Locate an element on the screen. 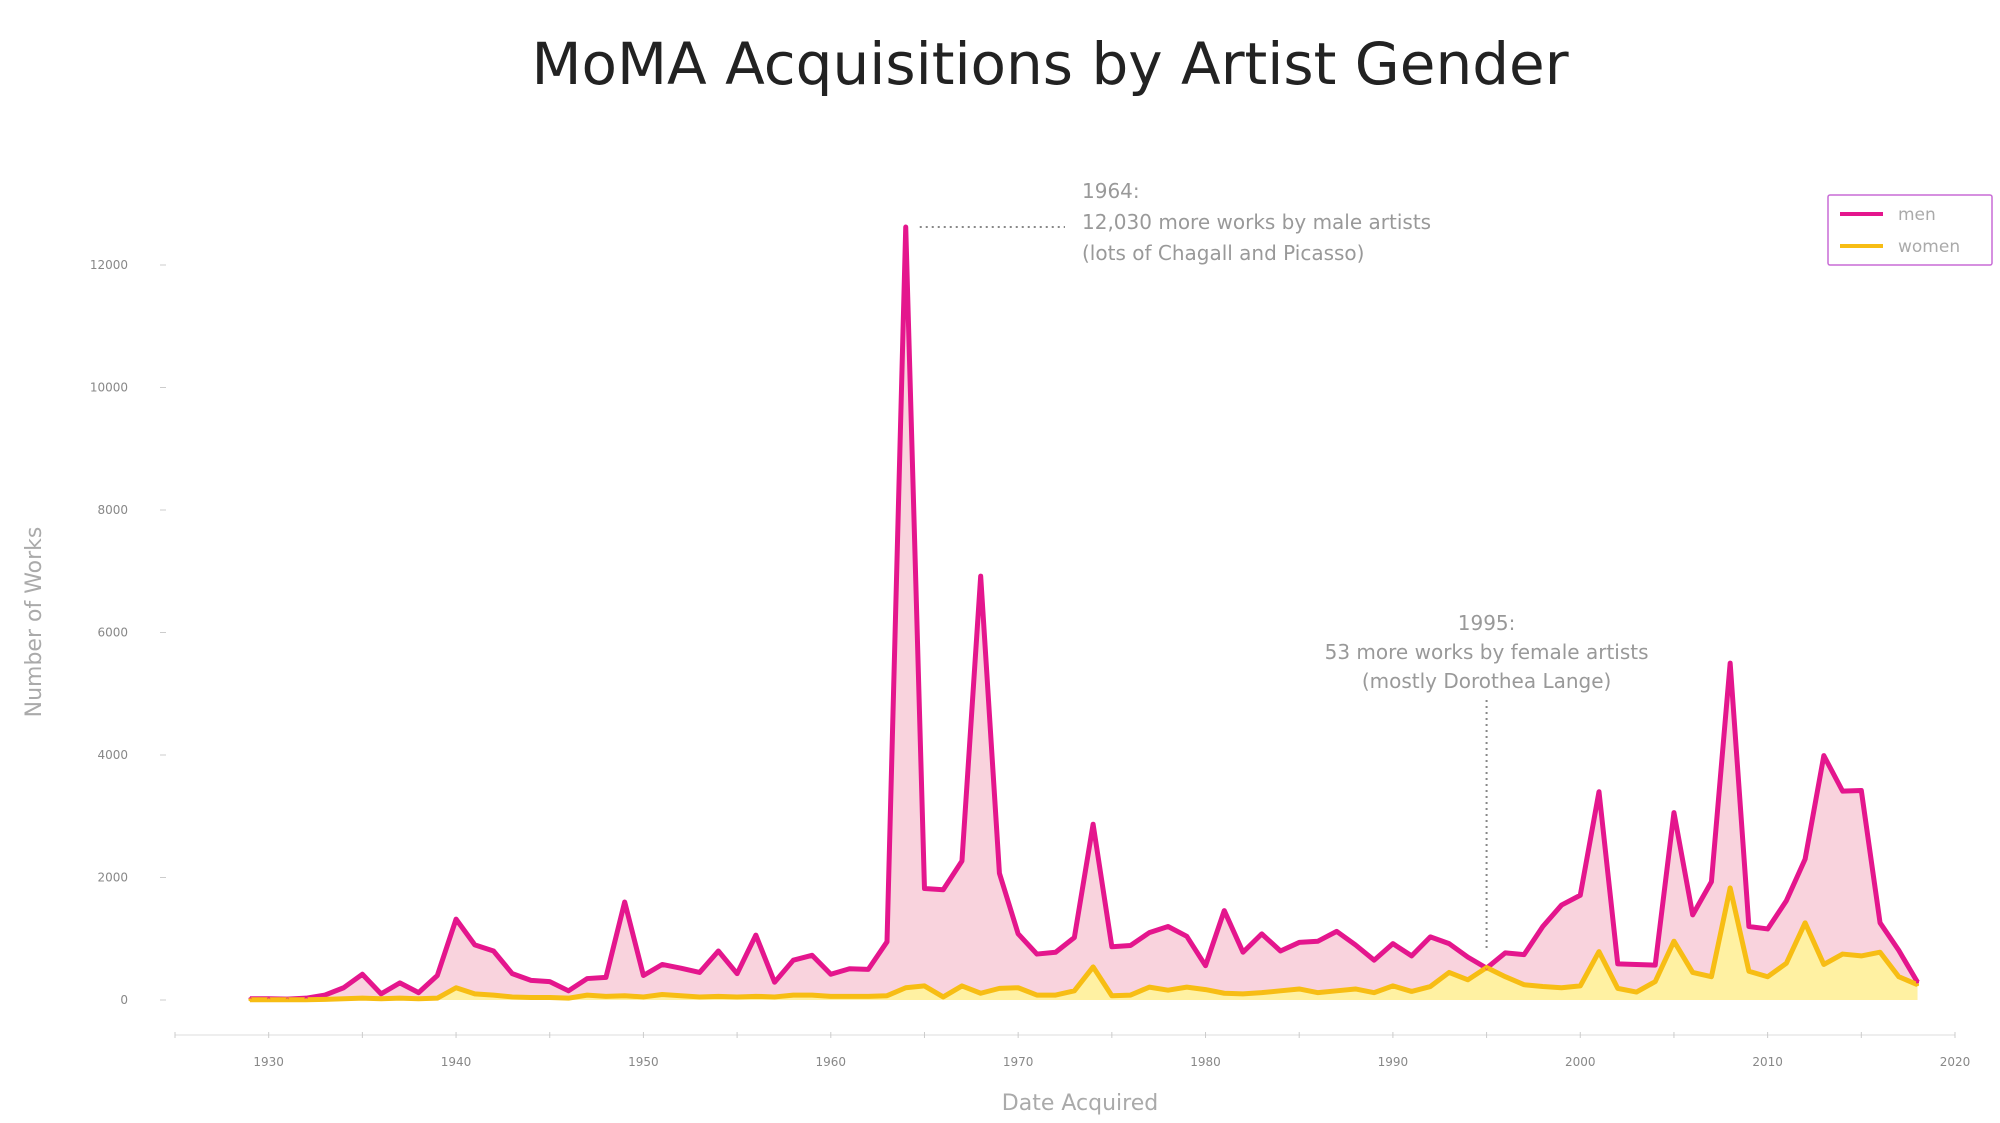 This screenshot has width=2000, height=1123. annotation-1964-text: 1964: is located at coordinates (1111, 191).